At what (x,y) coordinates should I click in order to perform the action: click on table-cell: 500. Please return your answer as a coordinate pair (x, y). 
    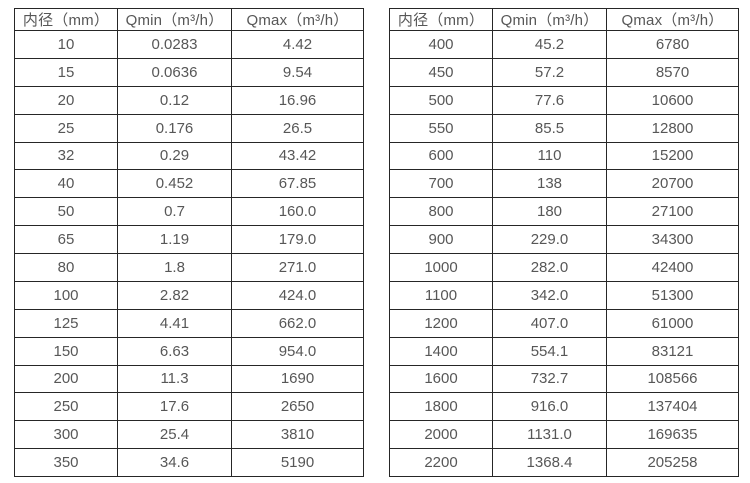
    Looking at the image, I should click on (441, 100).